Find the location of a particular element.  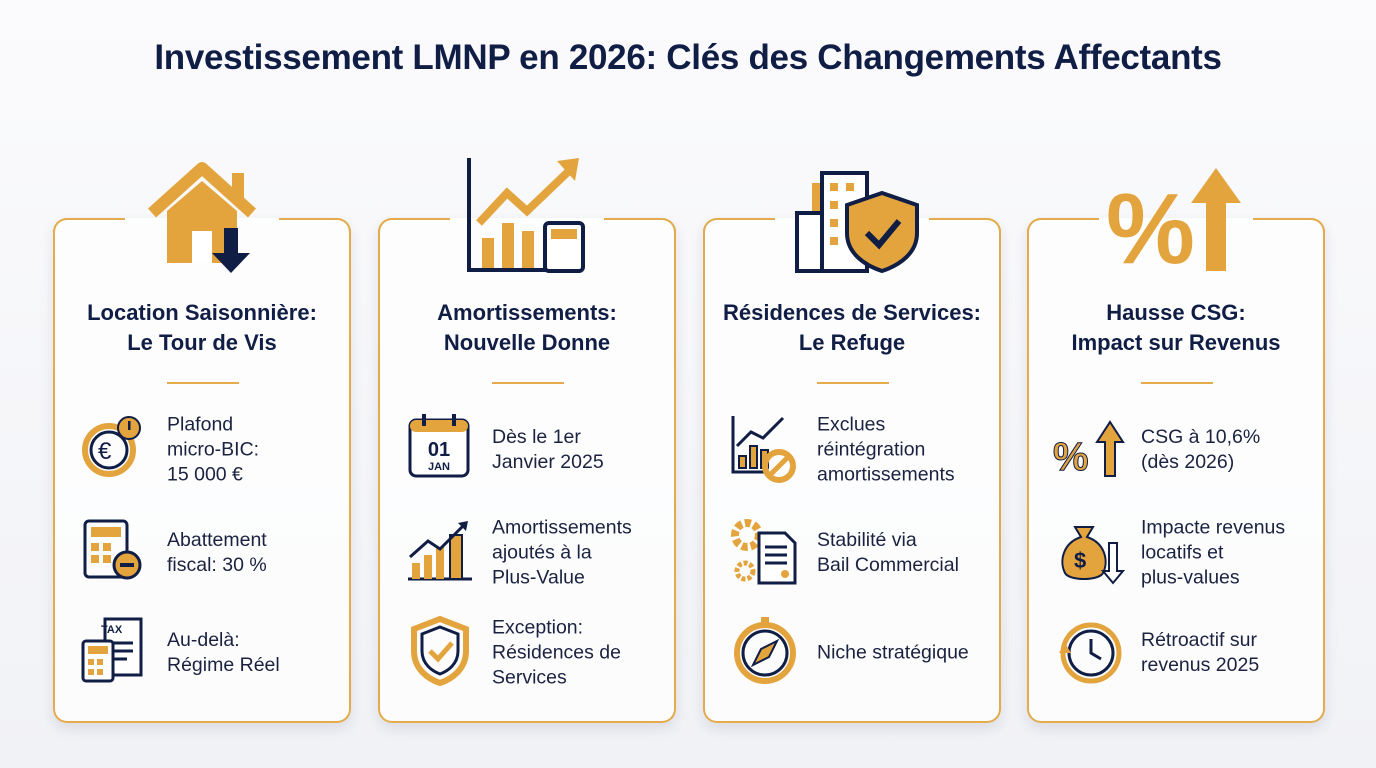

list-item: % CSG à 10,6% (dès 2026) is located at coordinates (1186, 450).